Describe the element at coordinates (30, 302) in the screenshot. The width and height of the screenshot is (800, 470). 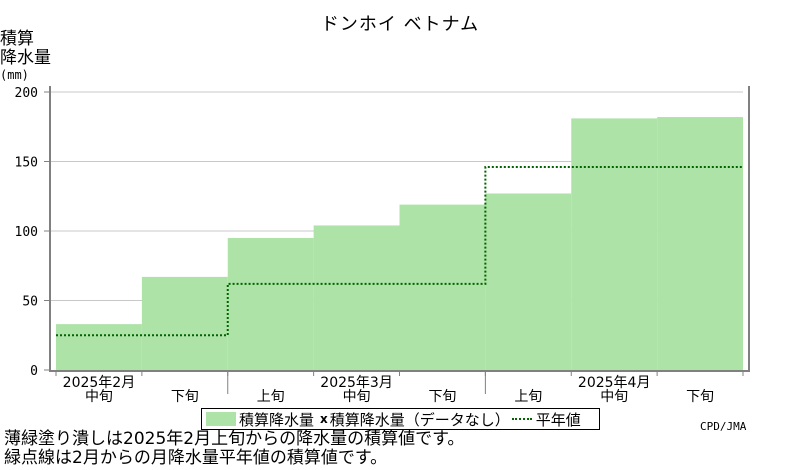
I see `y-tick-label-50: 50` at that location.